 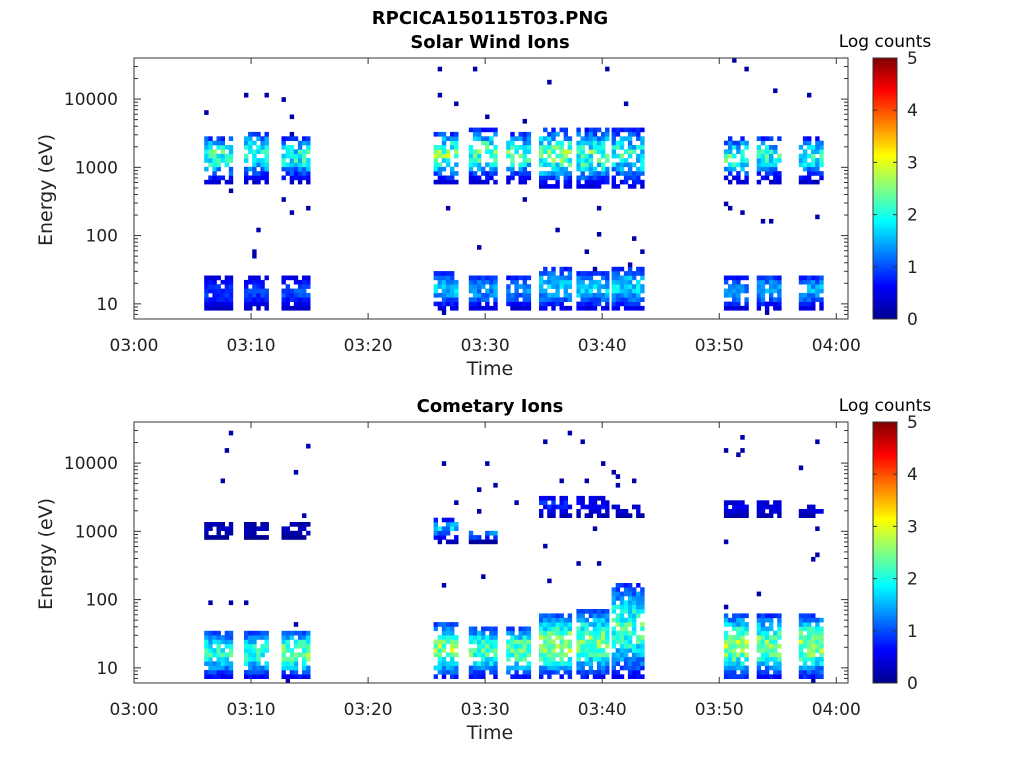 What do you see at coordinates (602, 346) in the screenshot?
I see `x-tick-label: 03:40` at bounding box center [602, 346].